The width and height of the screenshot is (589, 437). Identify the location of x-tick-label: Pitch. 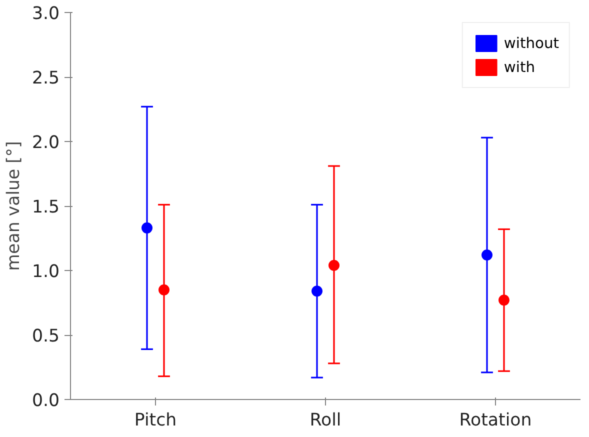
(155, 420).